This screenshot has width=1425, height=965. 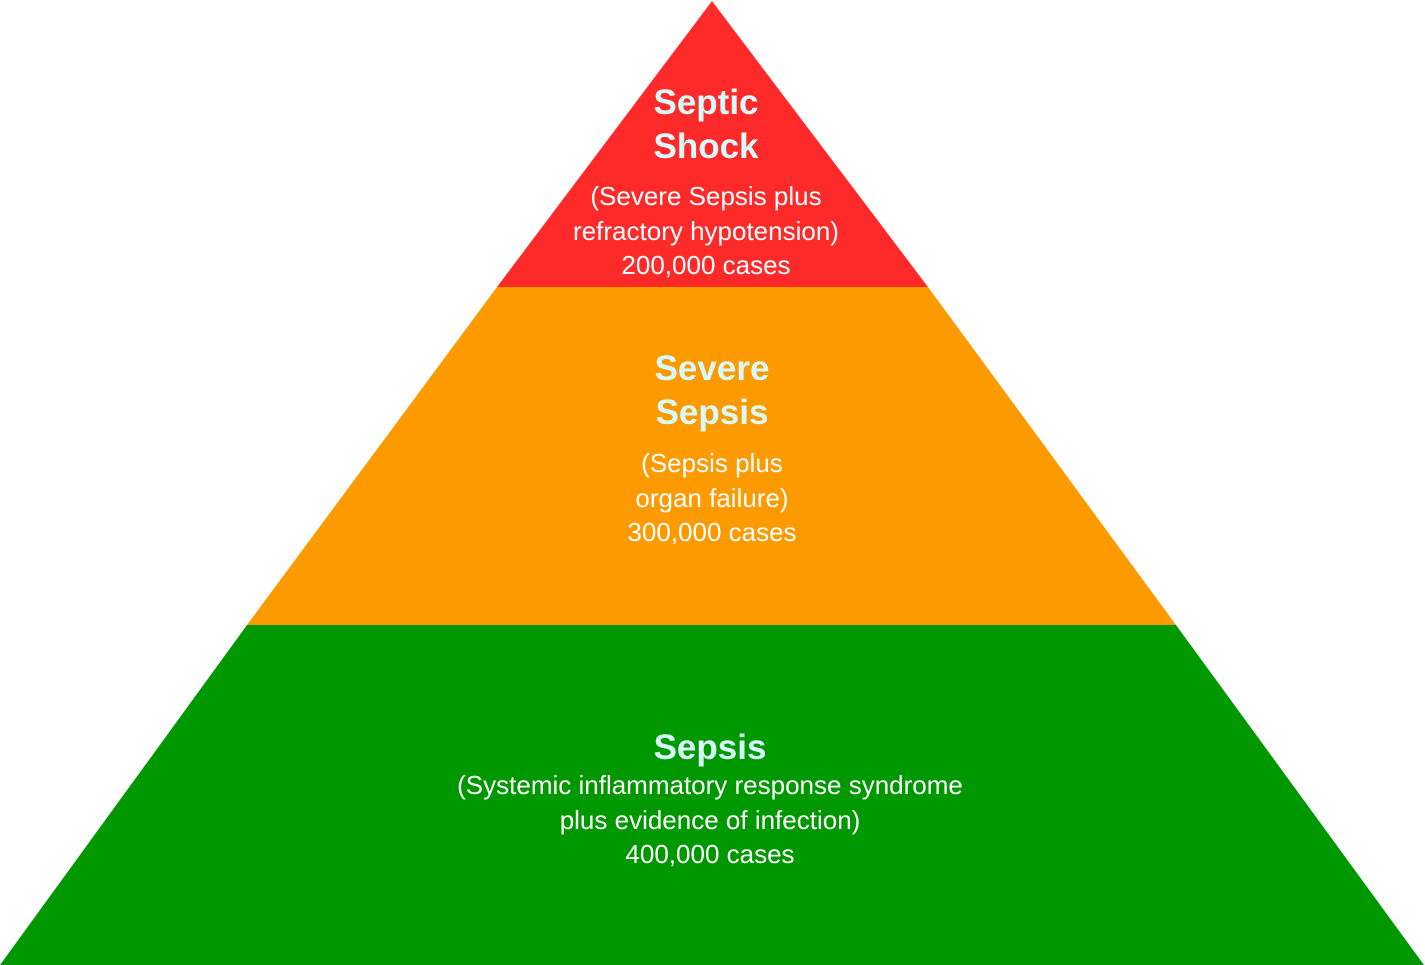 What do you see at coordinates (706, 196) in the screenshot?
I see `top-tier-description-line: (Severe Sepsis plus` at bounding box center [706, 196].